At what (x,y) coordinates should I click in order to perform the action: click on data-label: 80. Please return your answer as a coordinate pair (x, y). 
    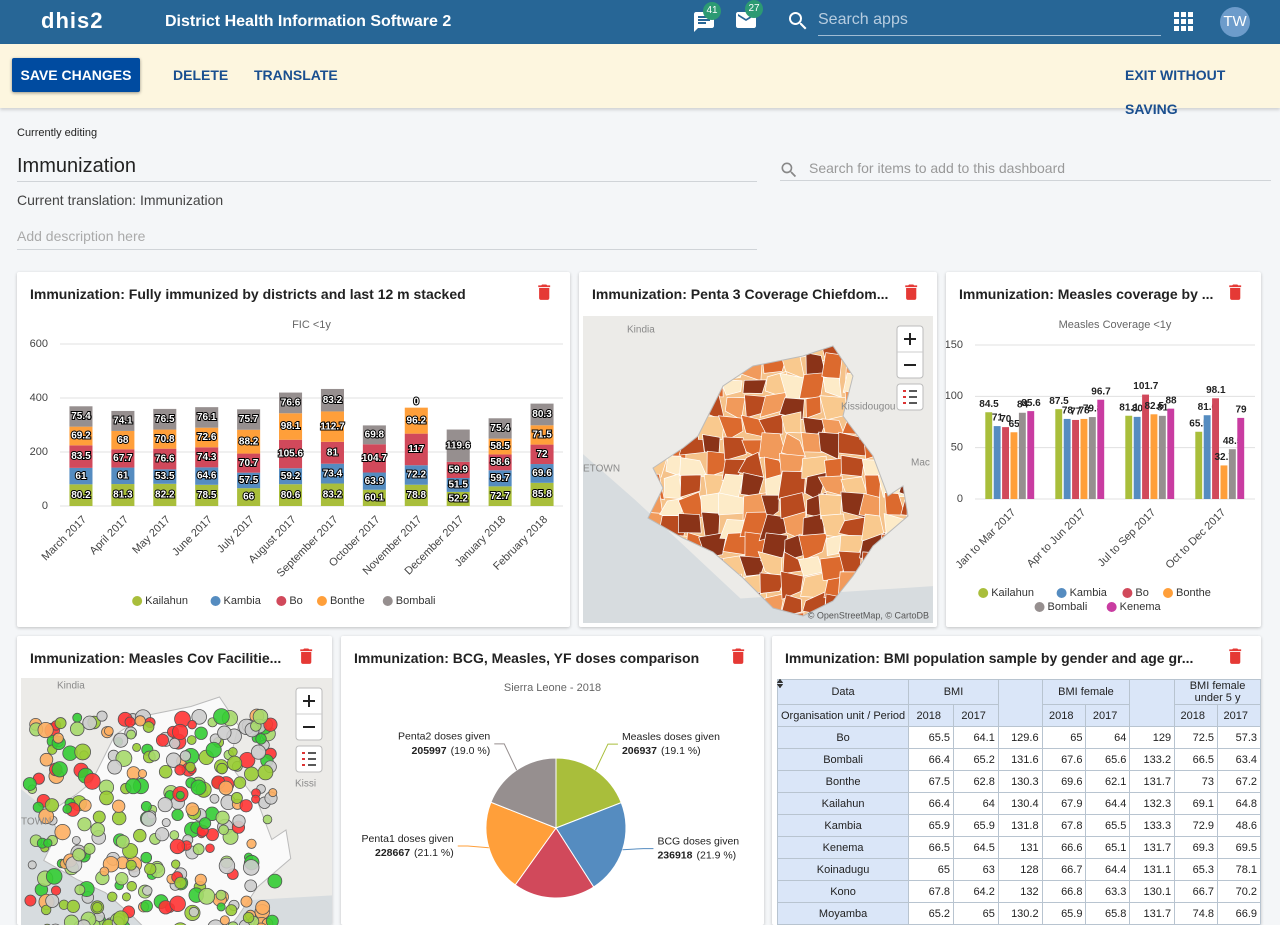
    Looking at the image, I should click on (1138, 409).